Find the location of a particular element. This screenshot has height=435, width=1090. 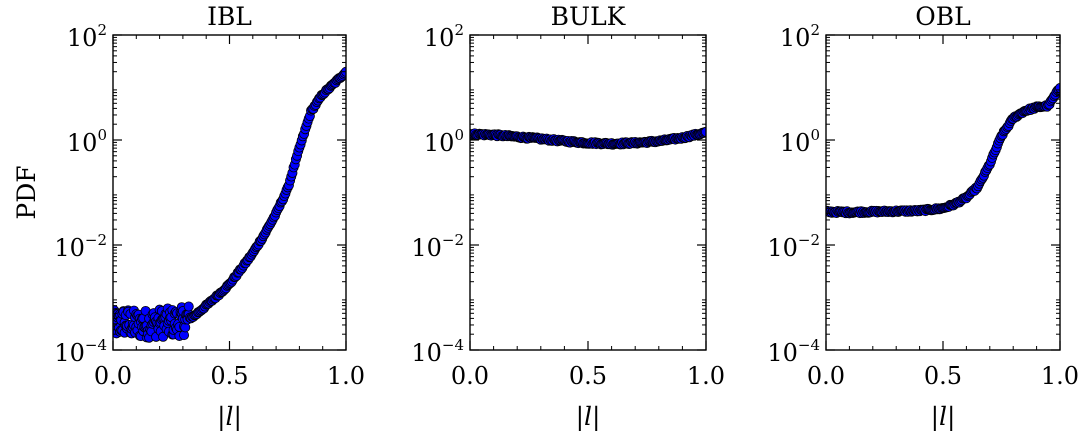

panel-title: IBL is located at coordinates (229, 16).